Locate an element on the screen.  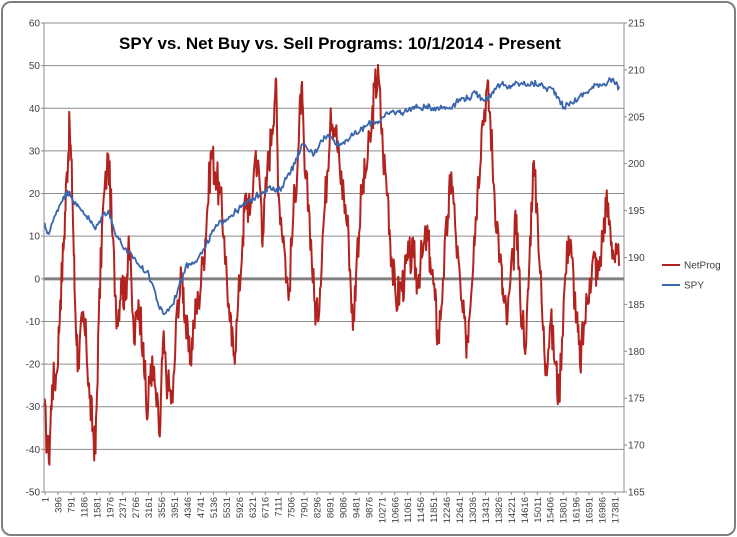
x-tick-label: 6321 is located at coordinates (253, 507).